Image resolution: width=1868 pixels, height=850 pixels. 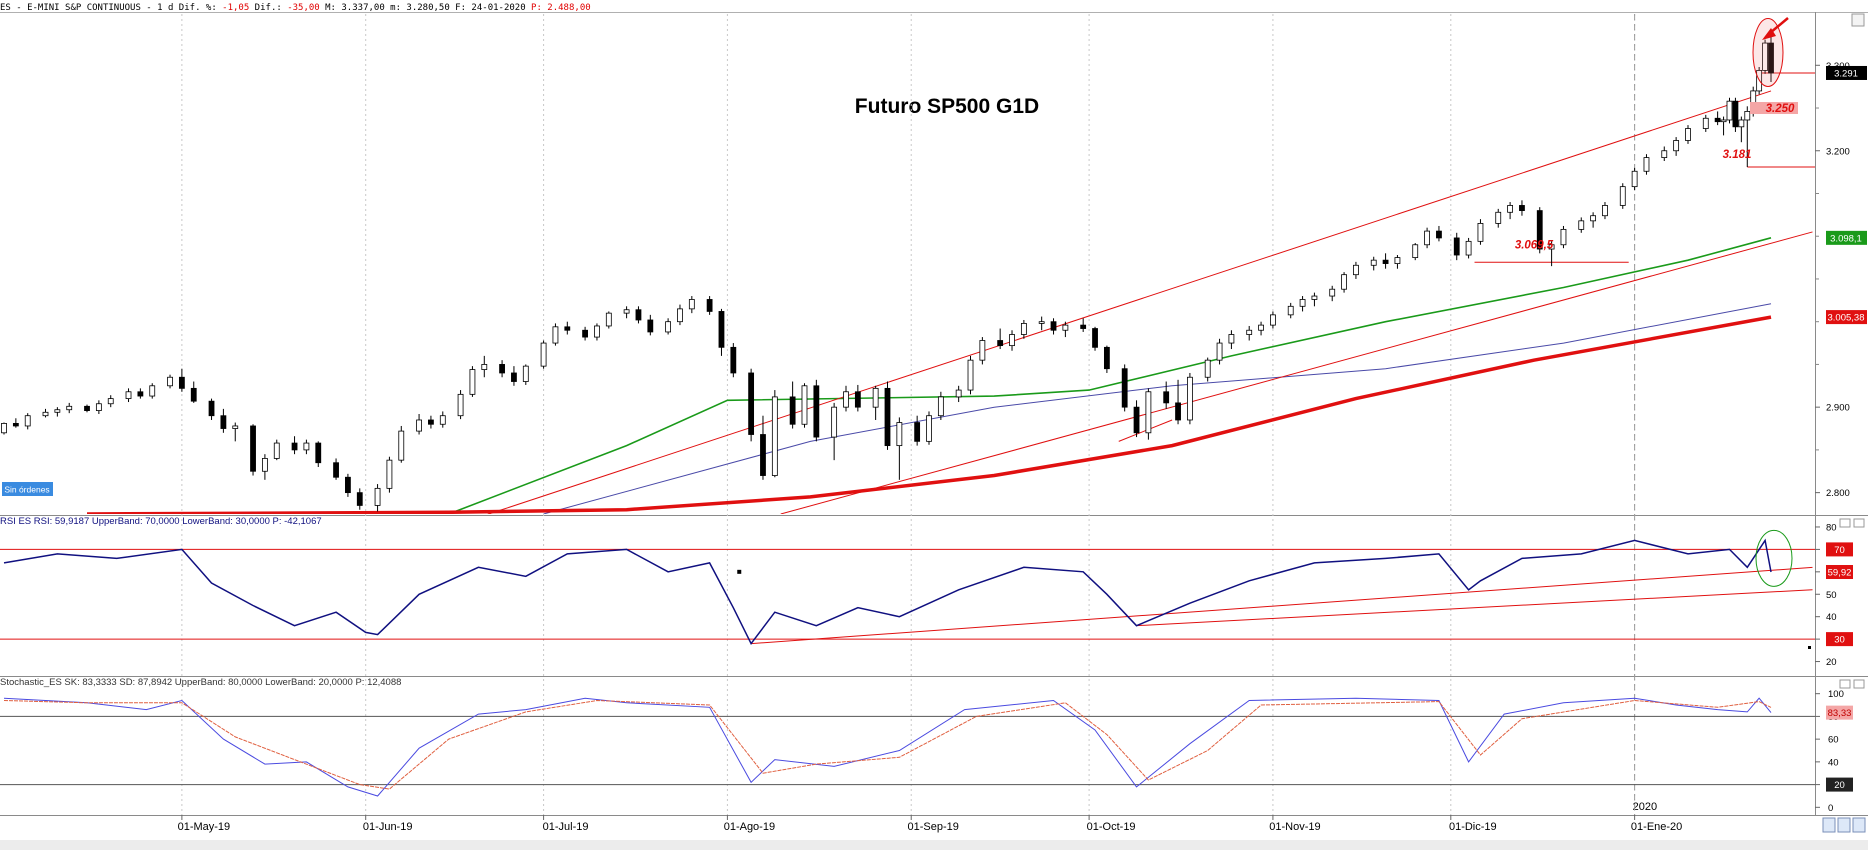 What do you see at coordinates (1829, 825) in the screenshot?
I see `chart-type-button` at bounding box center [1829, 825].